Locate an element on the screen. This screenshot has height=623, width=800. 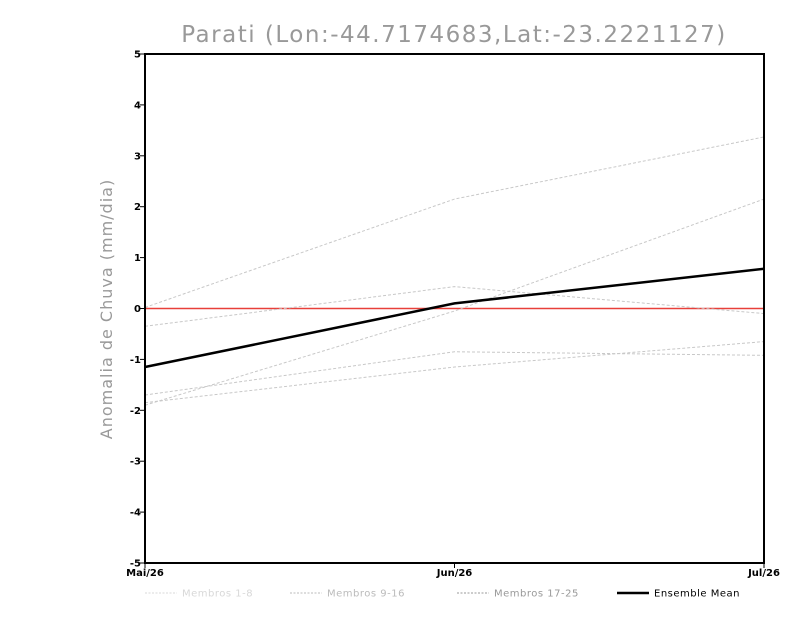
y-tick-label: -5 is located at coordinates (135, 564).